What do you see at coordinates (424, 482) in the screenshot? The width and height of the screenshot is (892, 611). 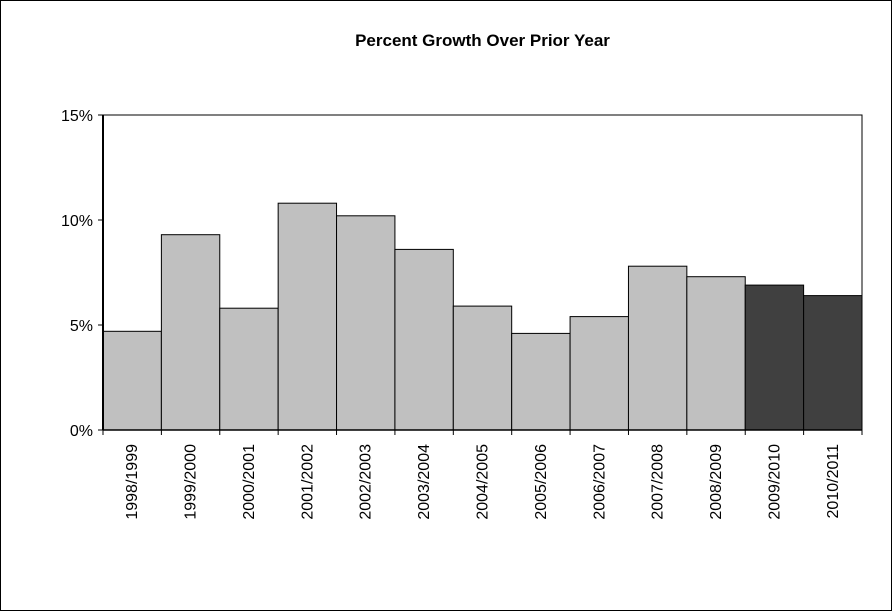 I see `x-tick-label: 2003/2004` at bounding box center [424, 482].